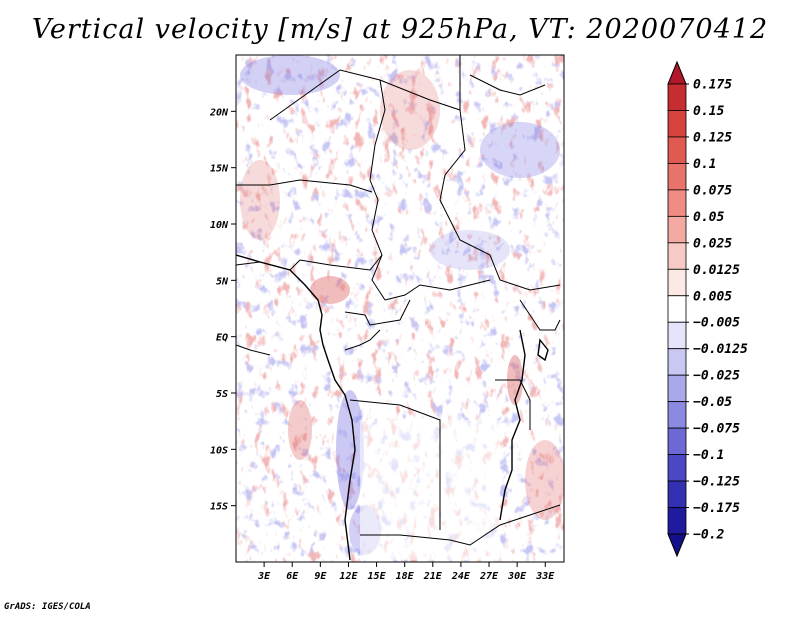  What do you see at coordinates (712, 296) in the screenshot?
I see `colorbar-level-label: 0.005` at bounding box center [712, 296].